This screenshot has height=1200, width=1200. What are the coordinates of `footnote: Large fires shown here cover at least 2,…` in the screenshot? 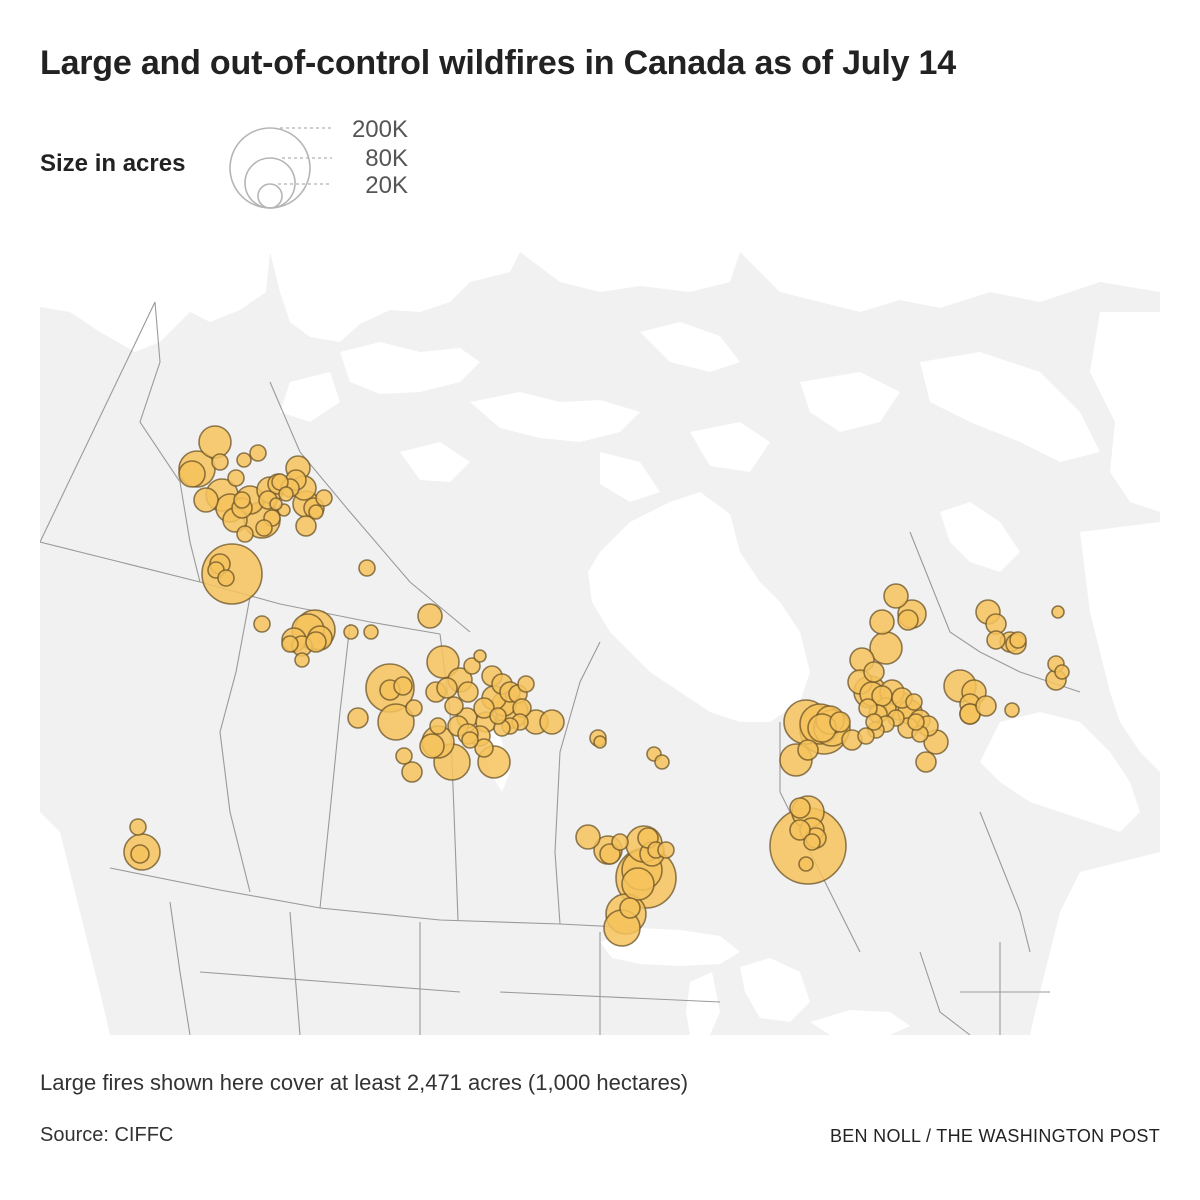 It's located at (364, 1082).